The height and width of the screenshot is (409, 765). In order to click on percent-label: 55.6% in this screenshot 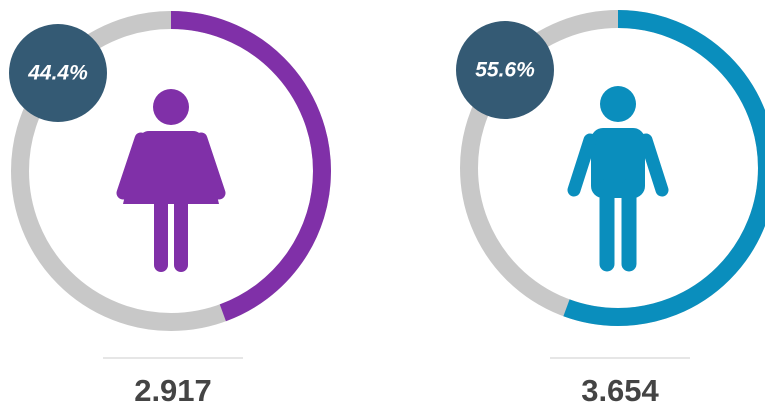, I will do `click(505, 70)`.